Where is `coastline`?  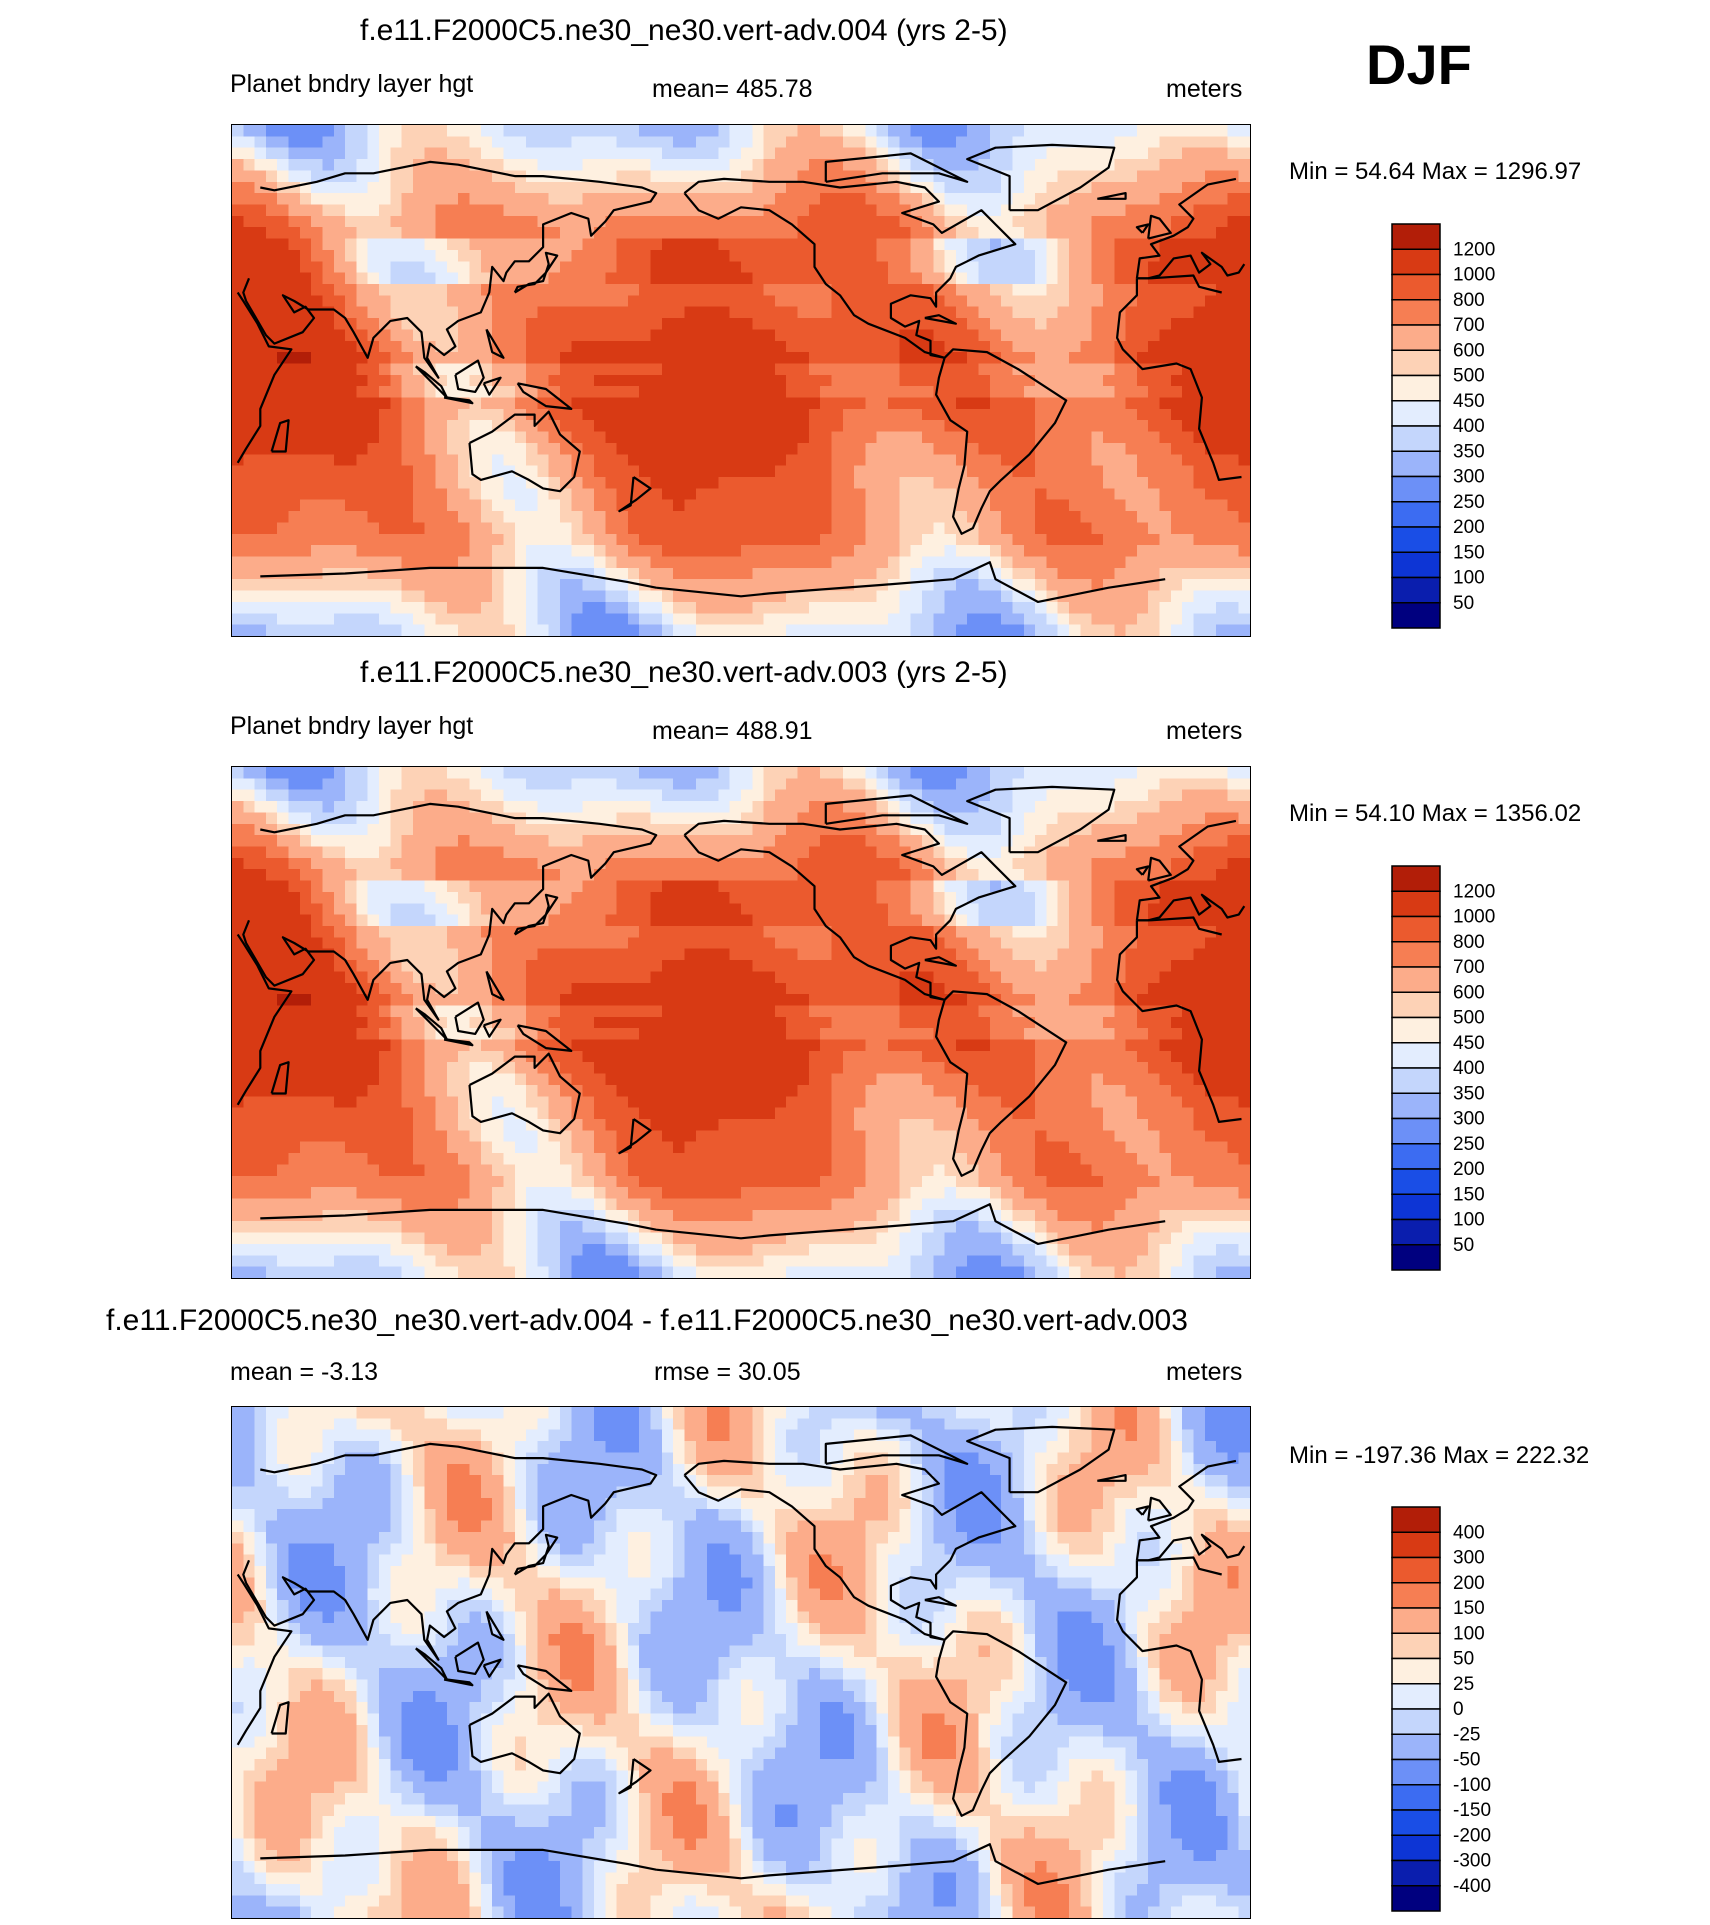 coastline is located at coordinates (492, 386).